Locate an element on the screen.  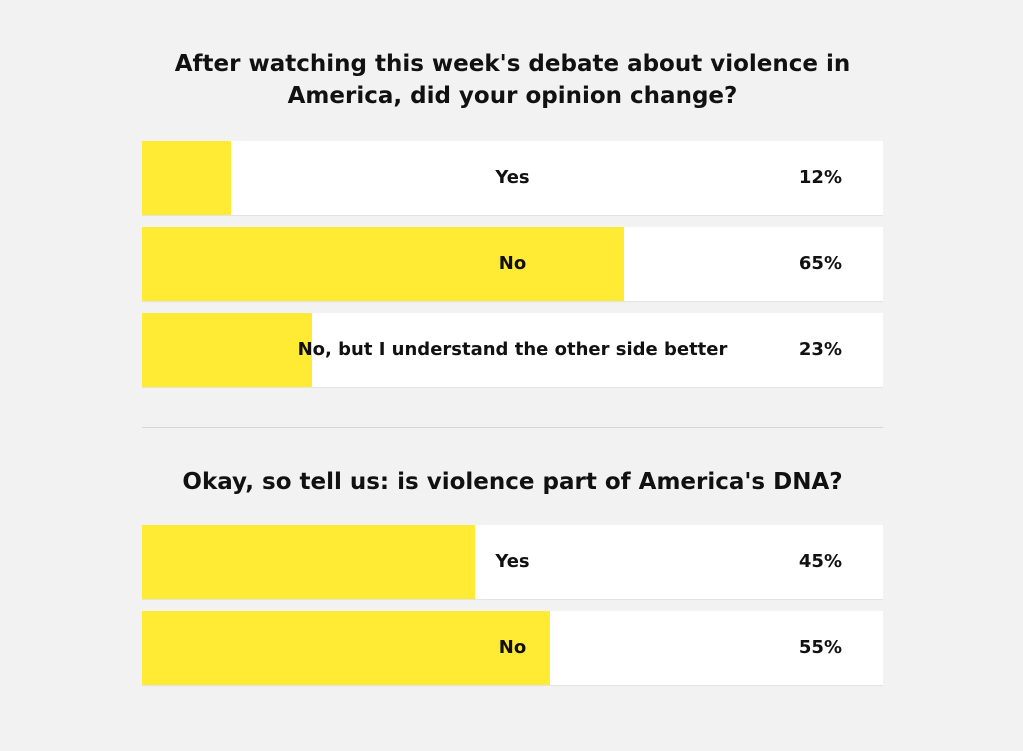
poll-option-percent: 23% is located at coordinates (820, 349).